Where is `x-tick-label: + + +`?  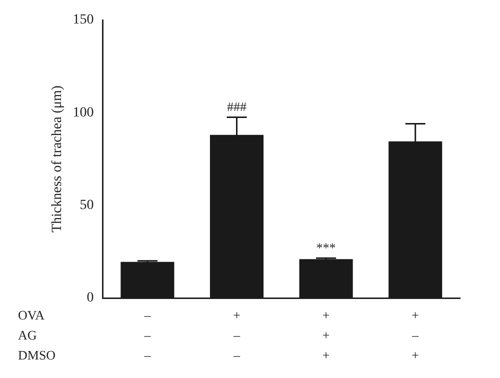
x-tick-label: + + + is located at coordinates (326, 334).